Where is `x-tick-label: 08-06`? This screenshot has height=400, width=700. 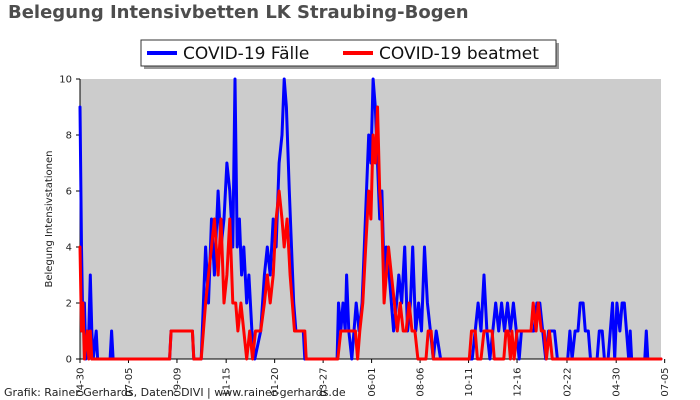
x-tick-label: 08-06 is located at coordinates (421, 382).